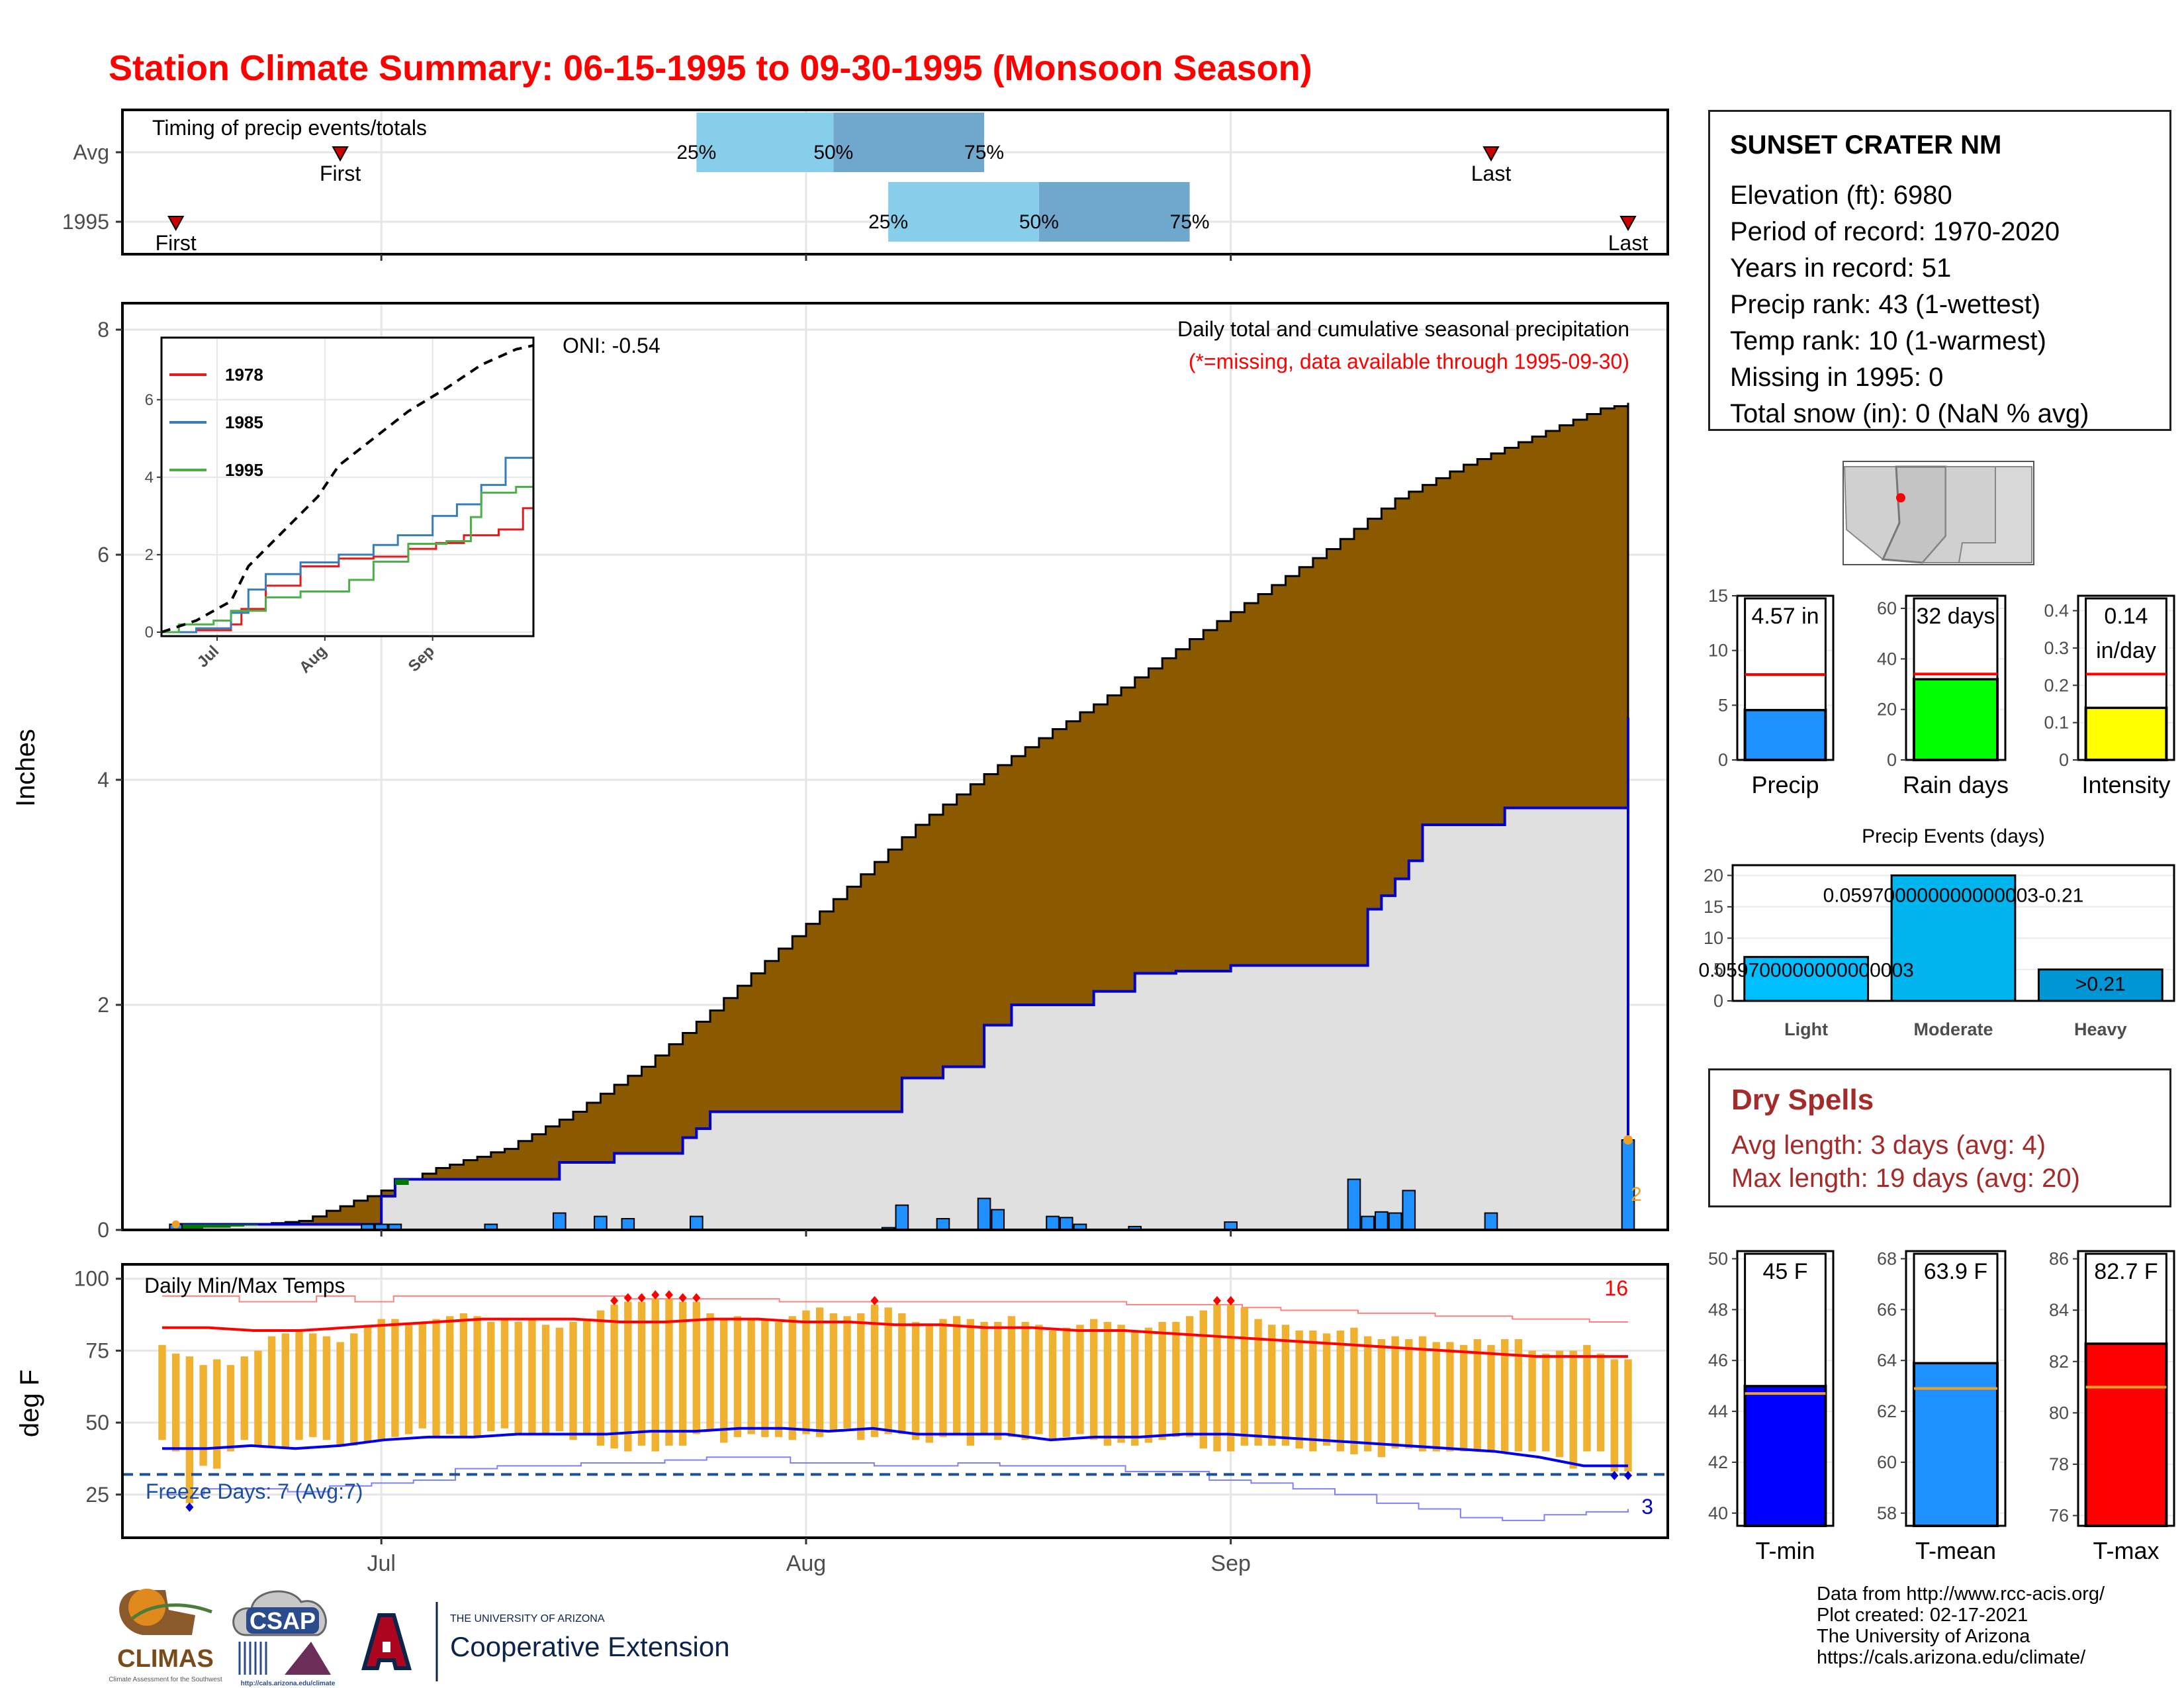 The image size is (2184, 1688). Describe the element at coordinates (97, 1495) in the screenshot. I see `y-tick-label: 25` at that location.